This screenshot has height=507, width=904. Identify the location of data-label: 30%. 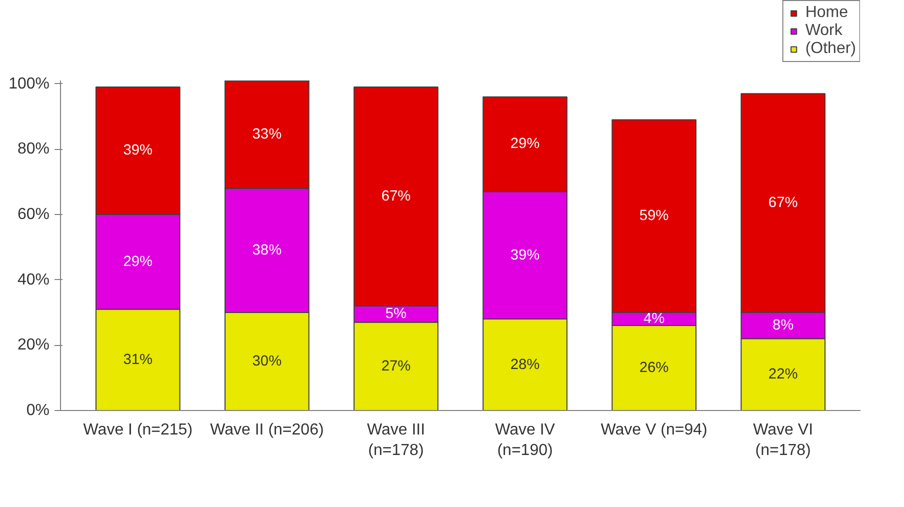
(267, 361).